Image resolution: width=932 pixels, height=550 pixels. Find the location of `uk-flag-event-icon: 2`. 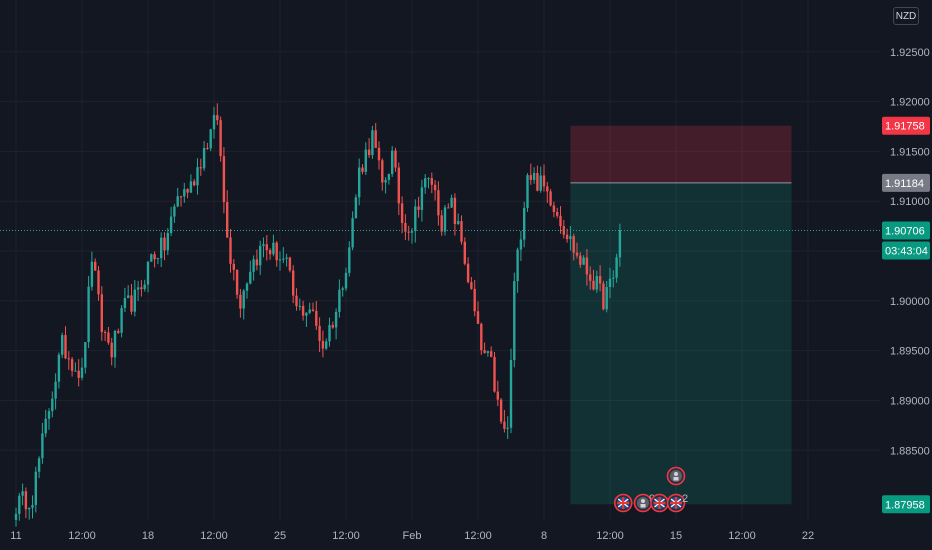

uk-flag-event-icon: 2 is located at coordinates (677, 503).